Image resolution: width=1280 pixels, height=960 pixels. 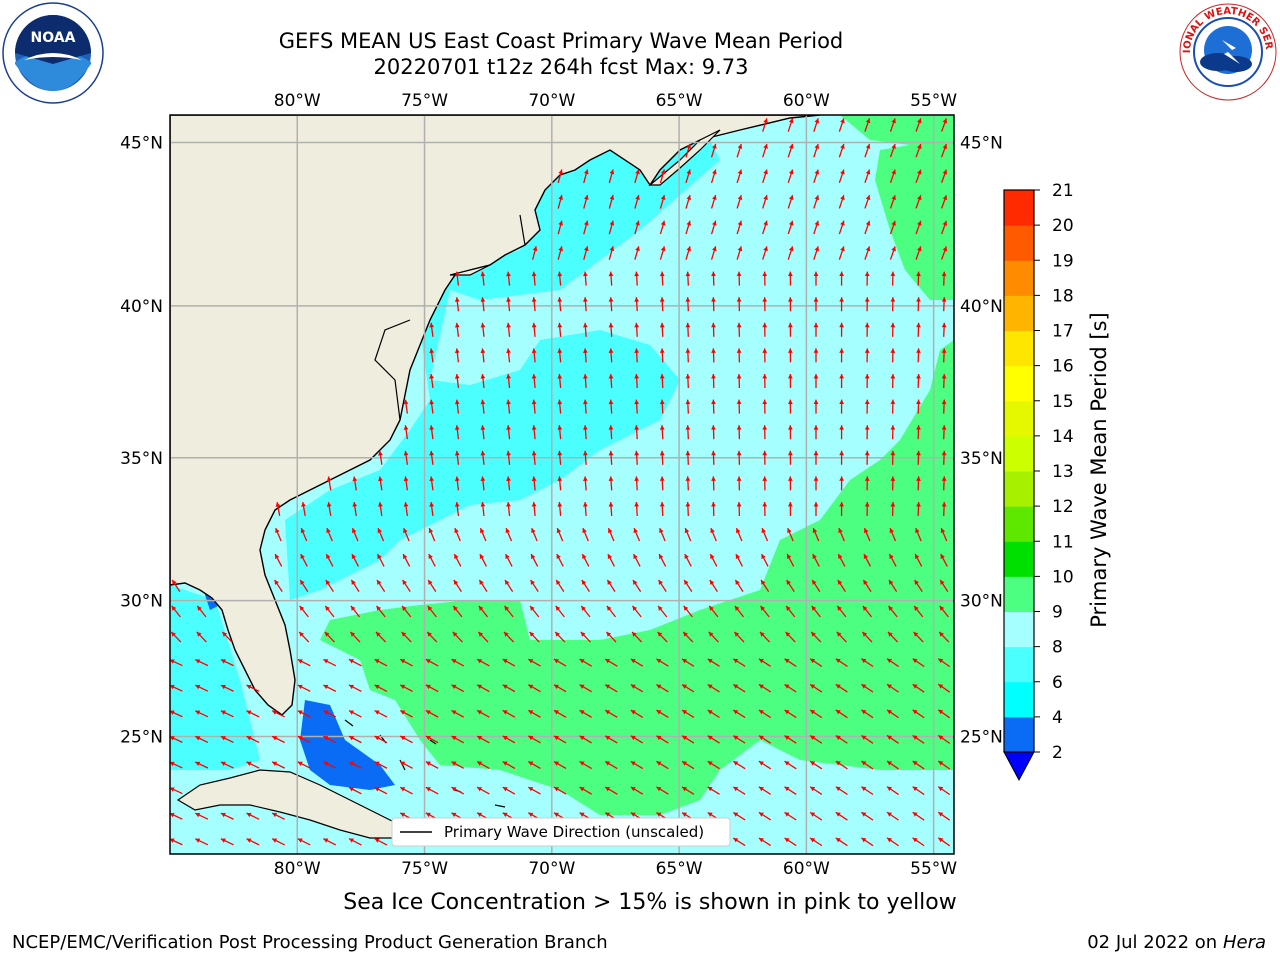 I want to click on latitude-labels-right: 45°N 40°N 35°N 30°N 25°N, so click(x=981, y=440).